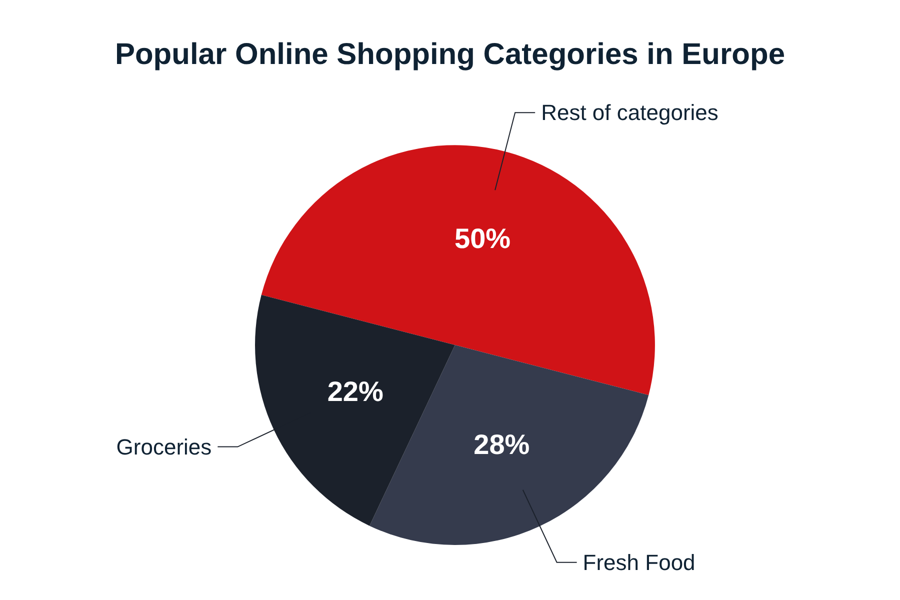 The image size is (900, 600). What do you see at coordinates (482, 238) in the screenshot?
I see `data-label: 50%` at bounding box center [482, 238].